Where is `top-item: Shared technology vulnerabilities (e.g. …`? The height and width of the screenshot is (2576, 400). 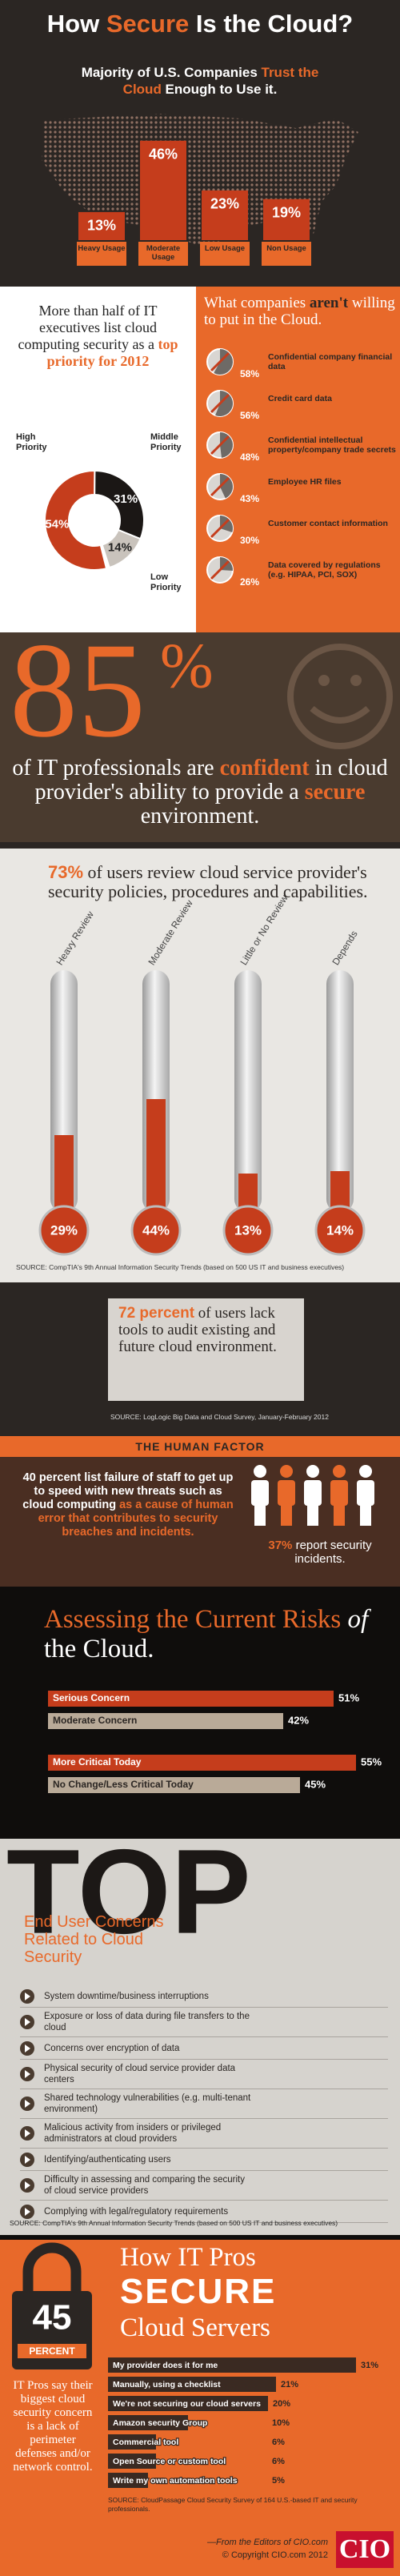 top-item: Shared technology vulnerabilities (e.g. … is located at coordinates (204, 2104).